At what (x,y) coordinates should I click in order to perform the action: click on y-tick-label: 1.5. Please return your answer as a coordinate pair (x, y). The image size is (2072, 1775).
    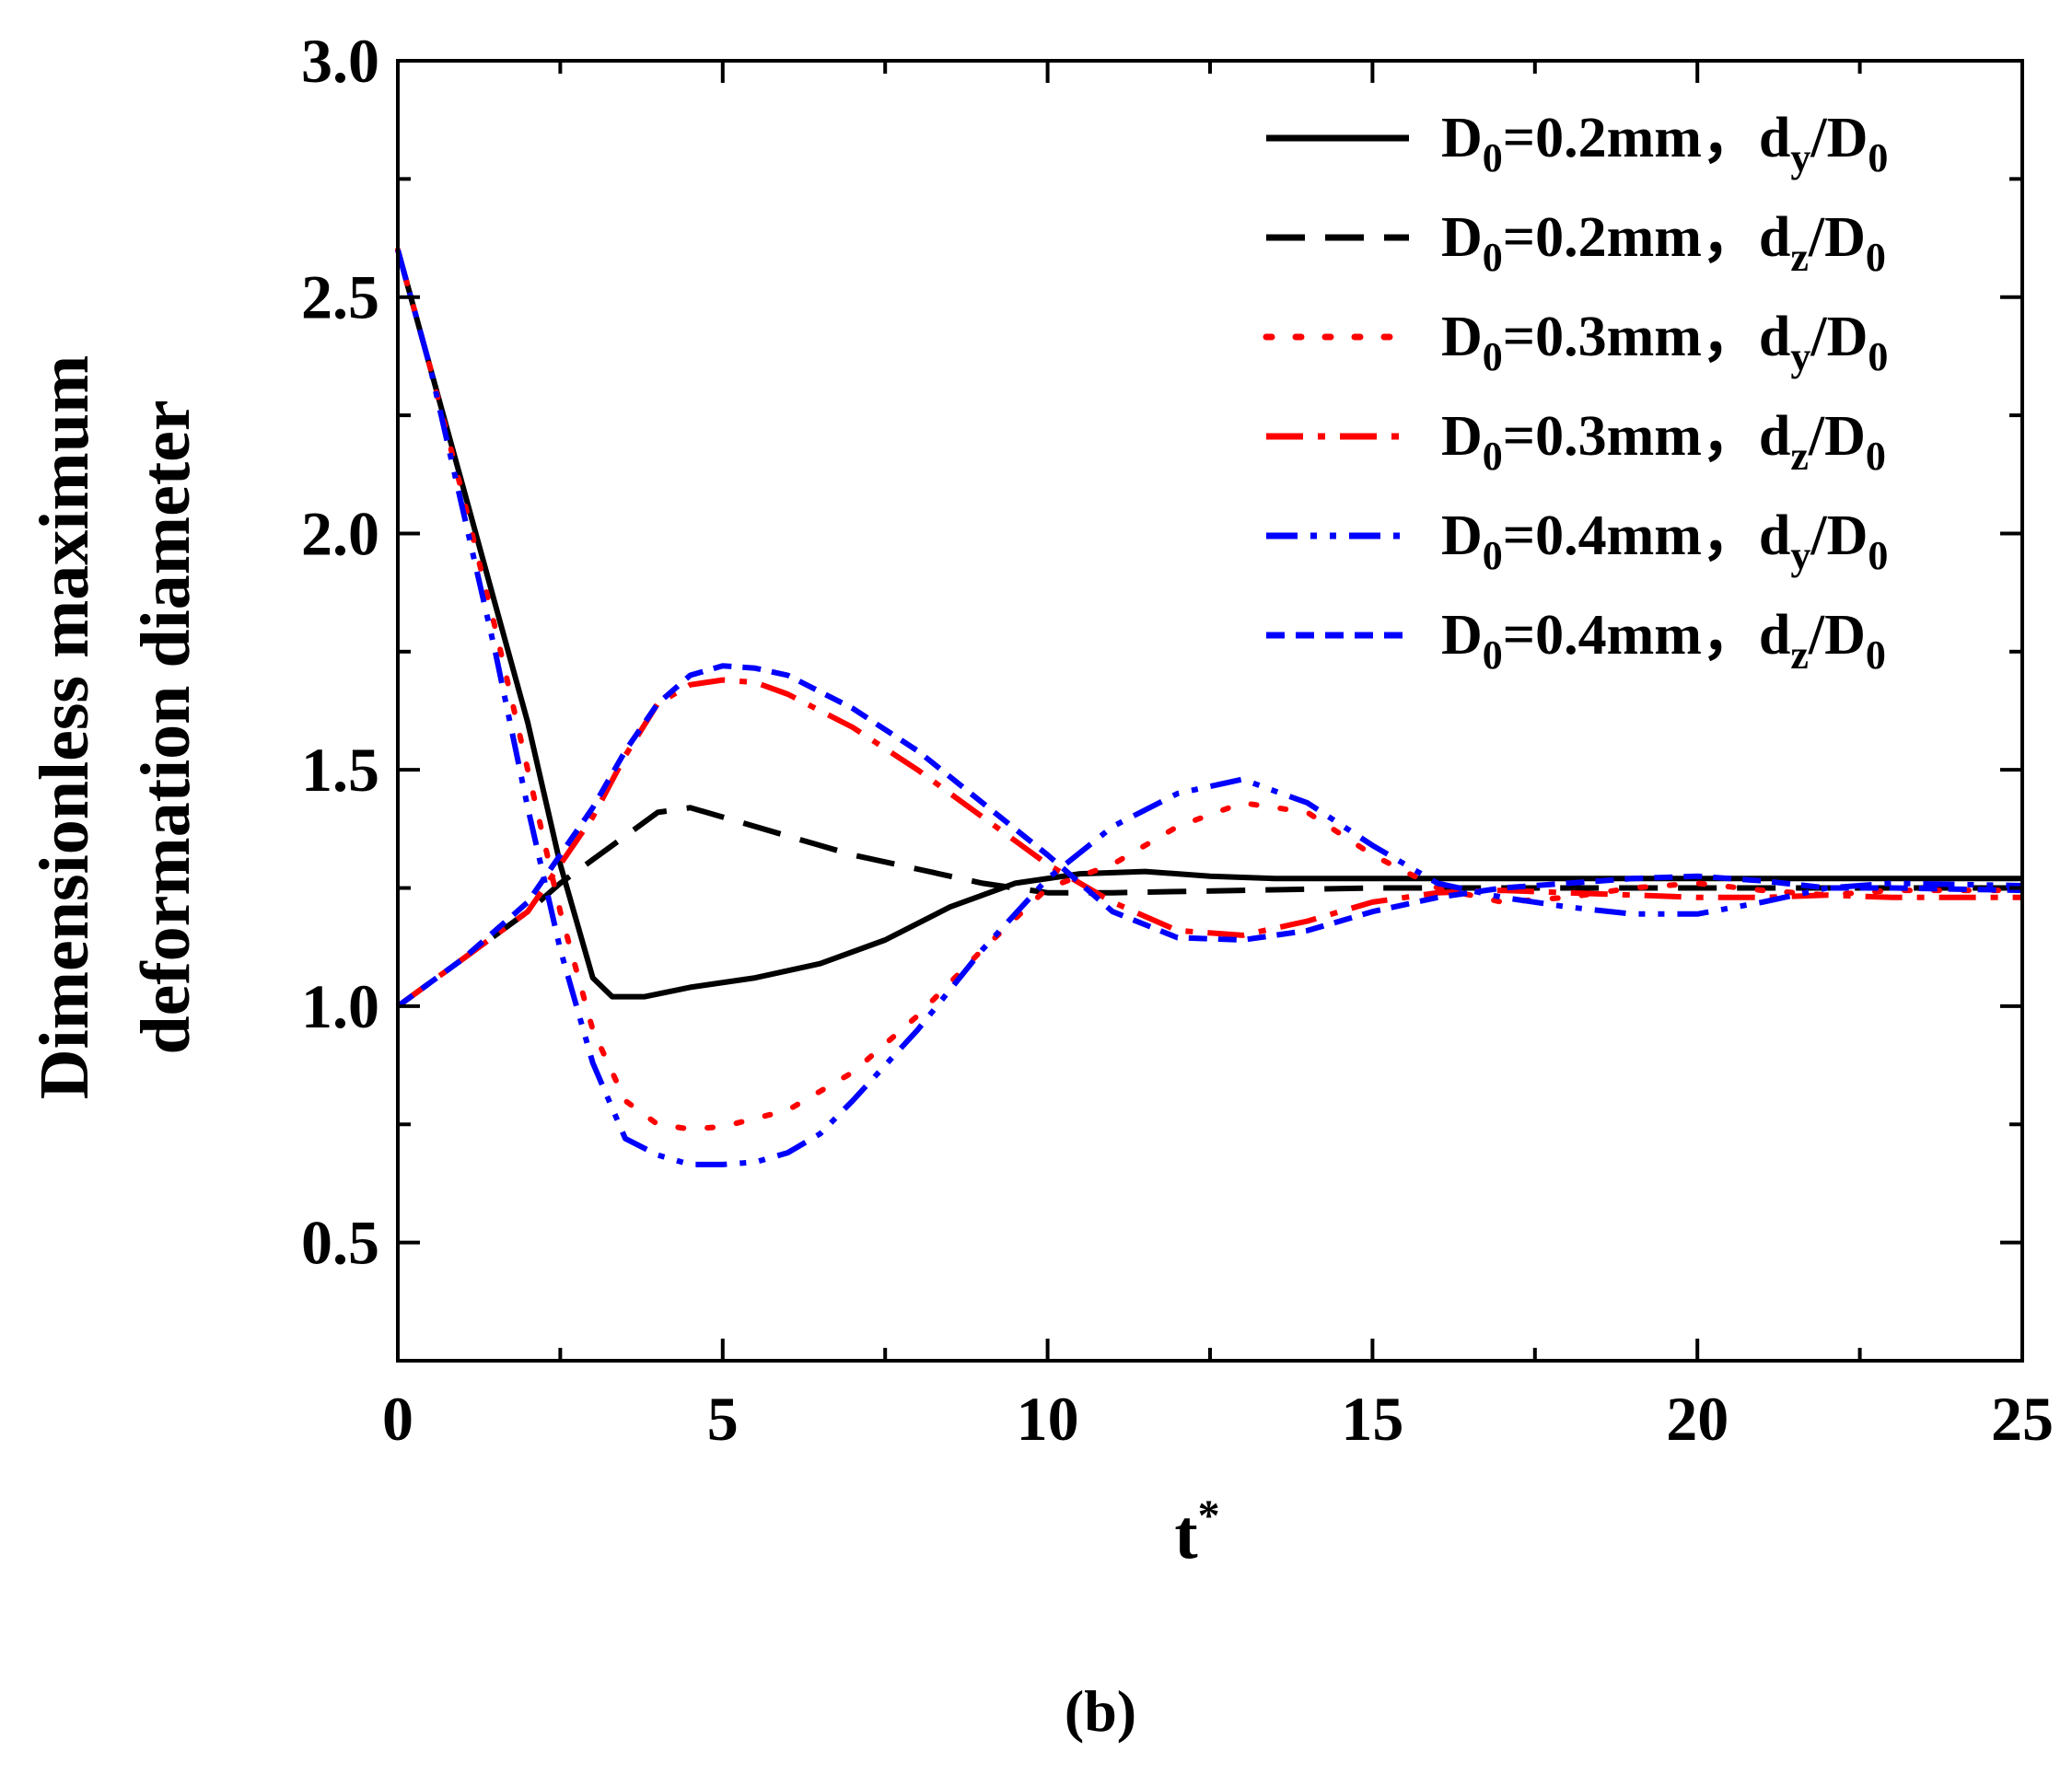
    Looking at the image, I should click on (340, 770).